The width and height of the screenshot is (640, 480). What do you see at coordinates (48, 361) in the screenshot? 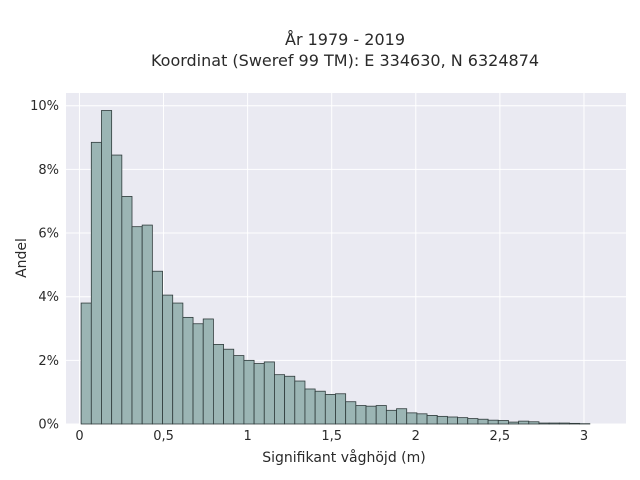
I see `y-tick-label: 2%` at bounding box center [48, 361].